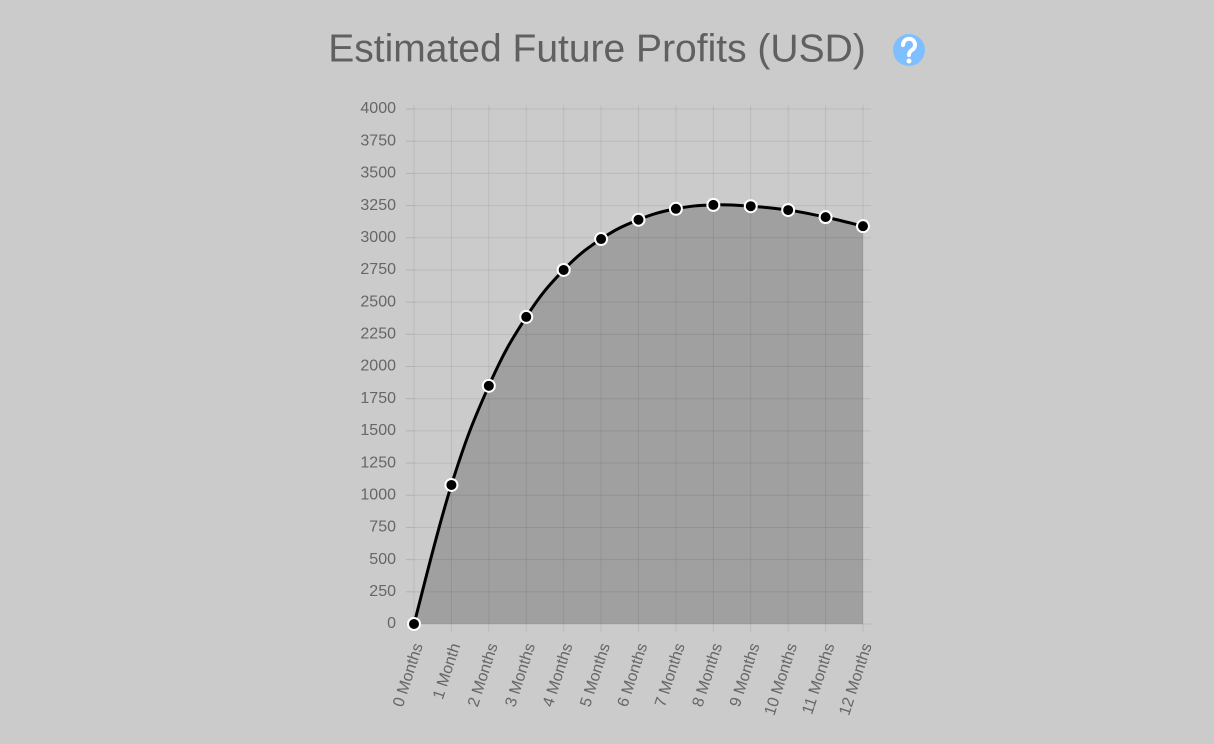  What do you see at coordinates (408, 675) in the screenshot?
I see `x-tick-label: 0 Months` at bounding box center [408, 675].